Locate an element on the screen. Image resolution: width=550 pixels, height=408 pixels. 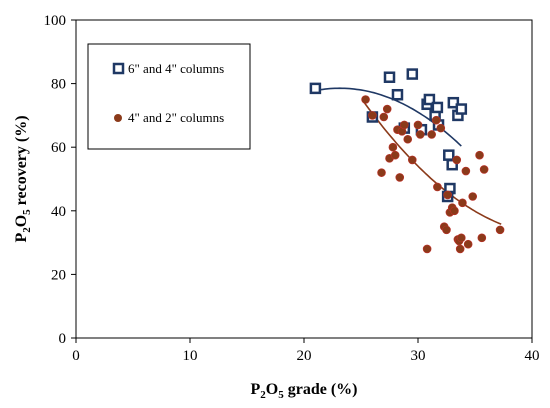
x-tick-label: 20 is located at coordinates (304, 356).